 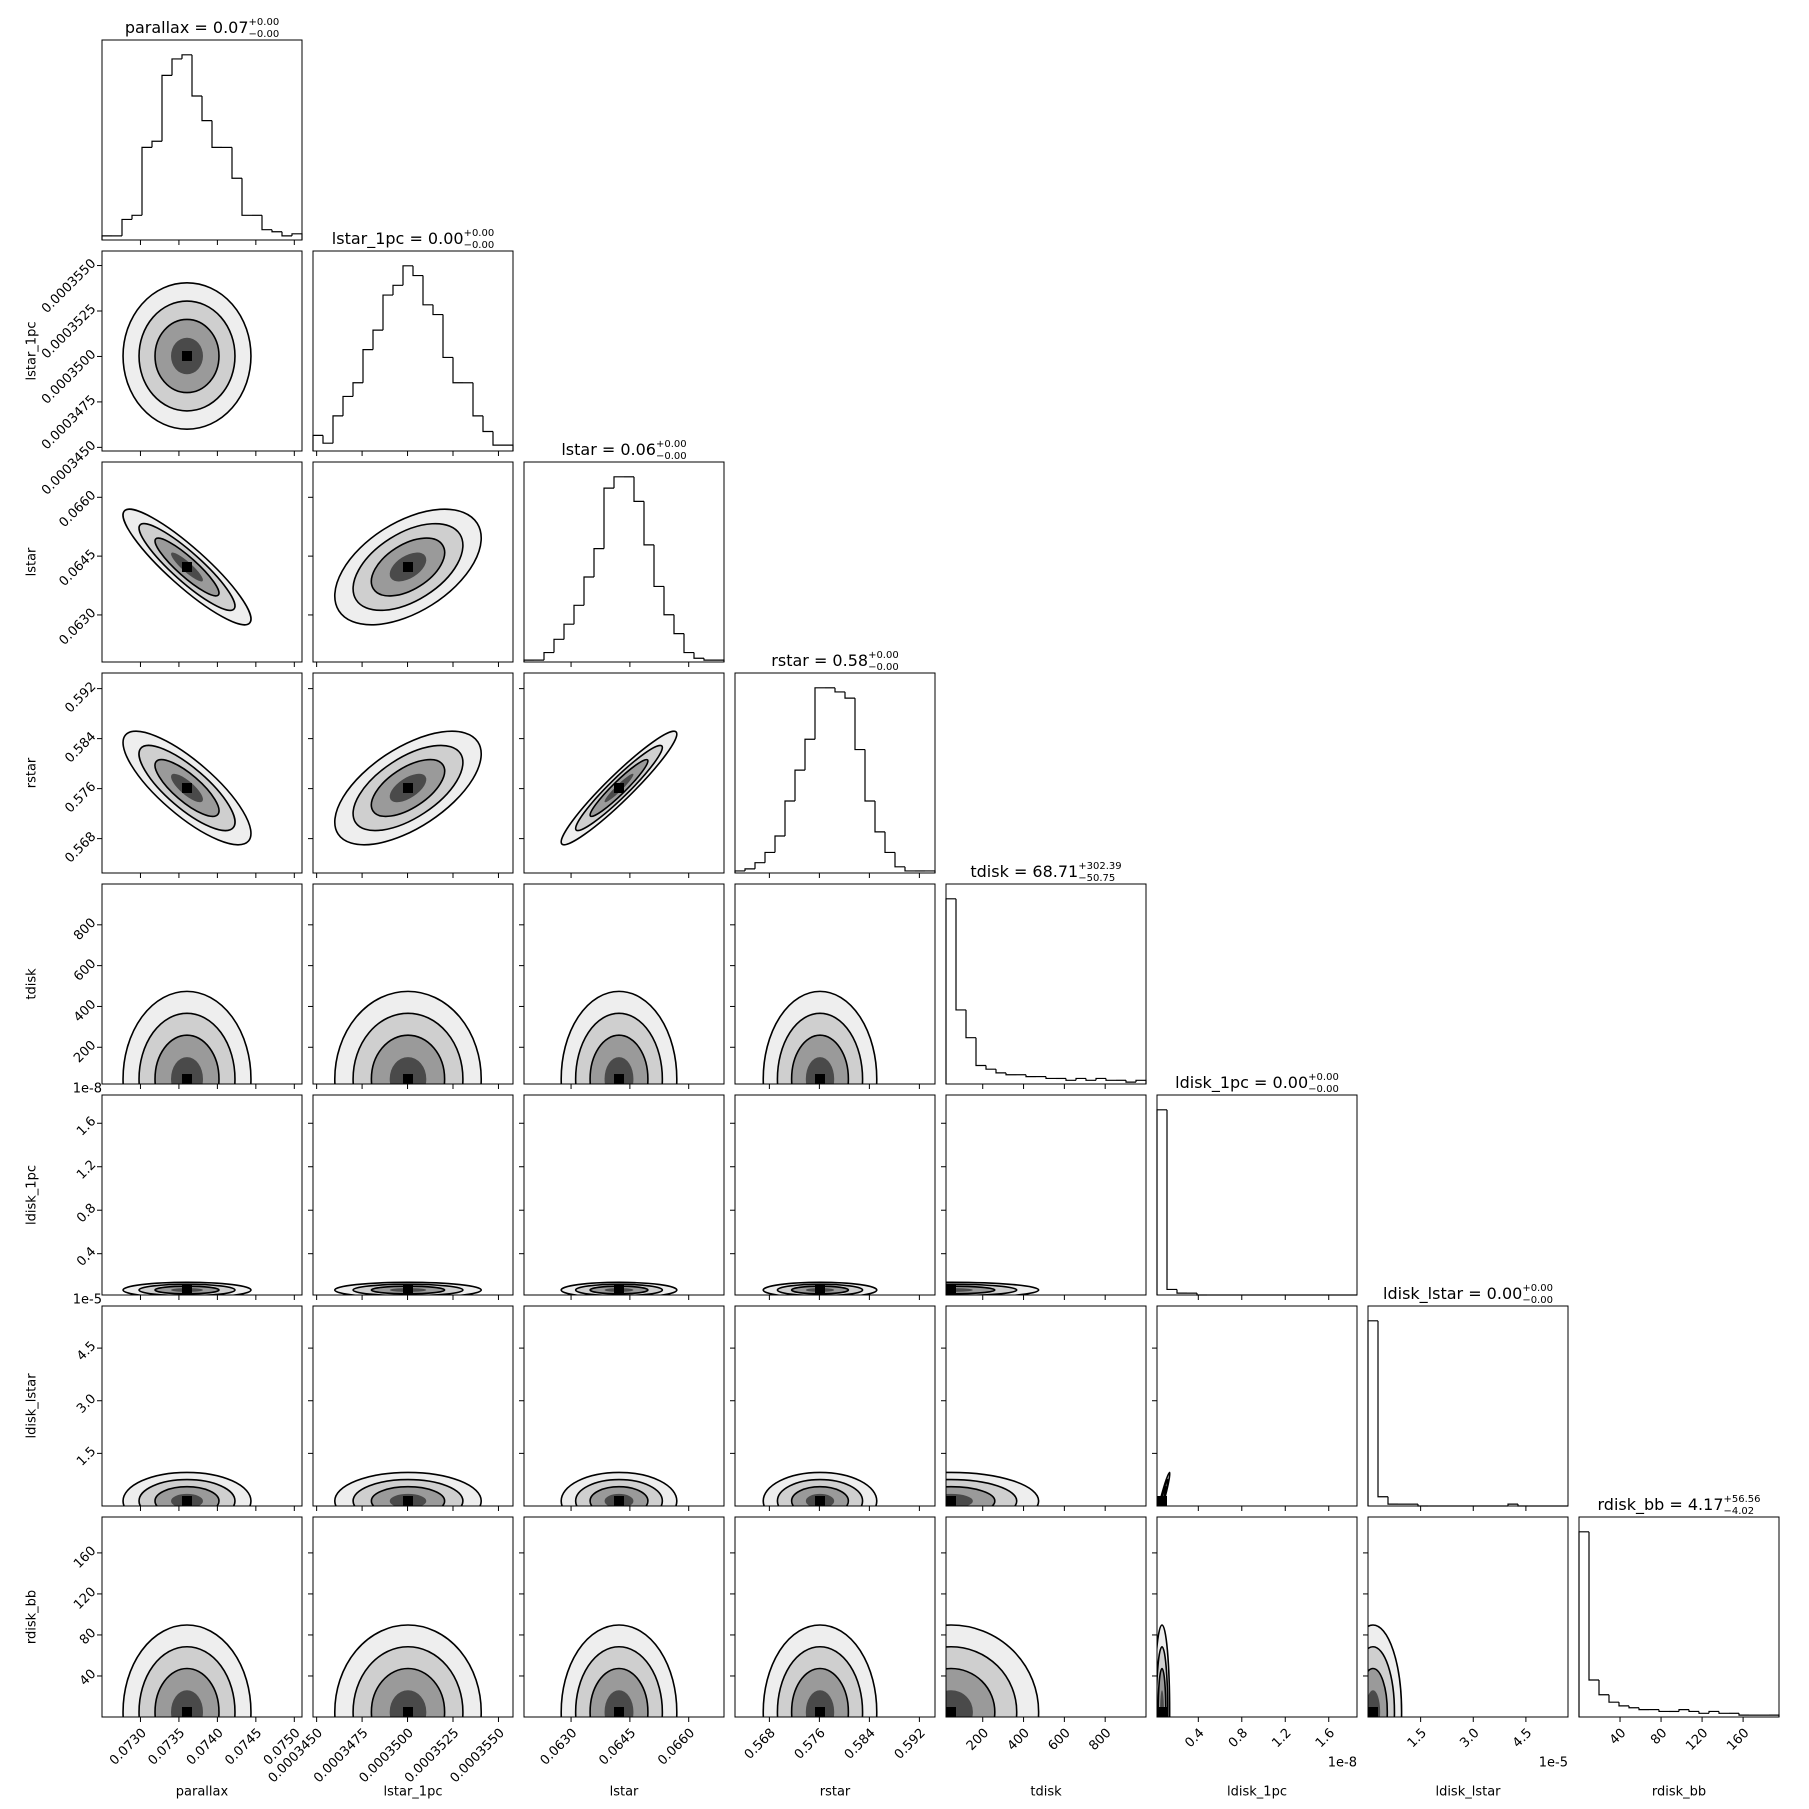 What do you see at coordinates (1024, 871) in the screenshot?
I see `title-text: tdisk = 68.71` at bounding box center [1024, 871].